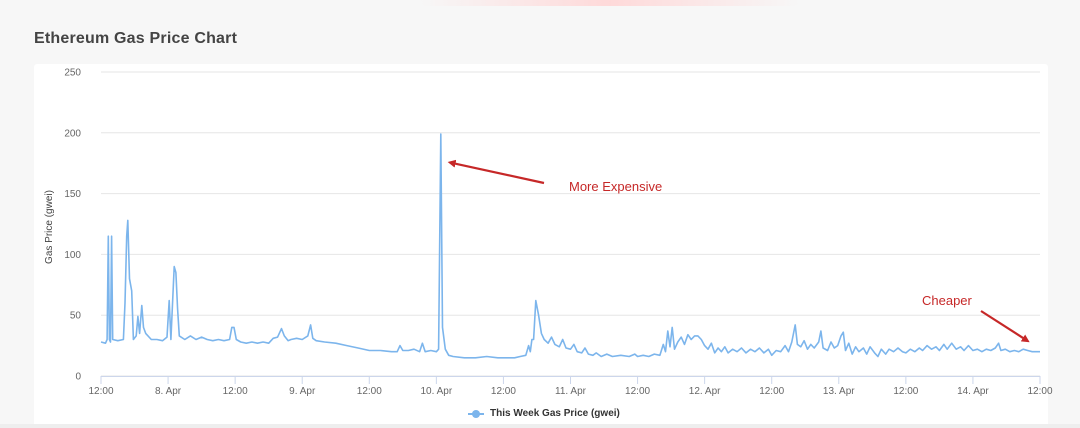 The image size is (1080, 428). I want to click on y-tick-label: 50, so click(76, 316).